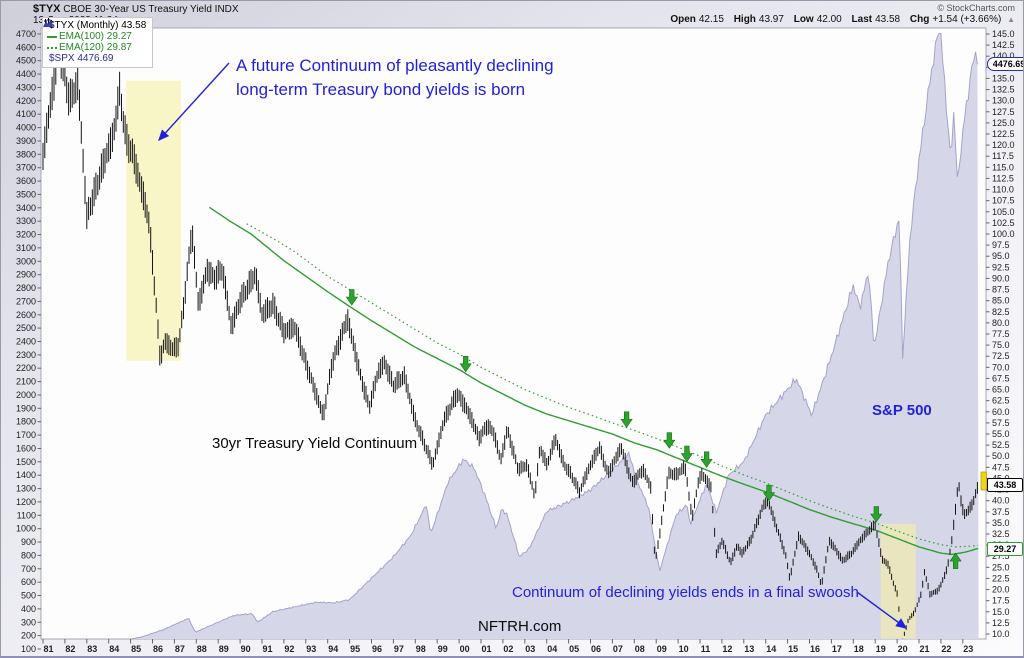 Image resolution: width=1024 pixels, height=658 pixels. Describe the element at coordinates (26, 181) in the screenshot. I see `svg-text: 3600` at that location.